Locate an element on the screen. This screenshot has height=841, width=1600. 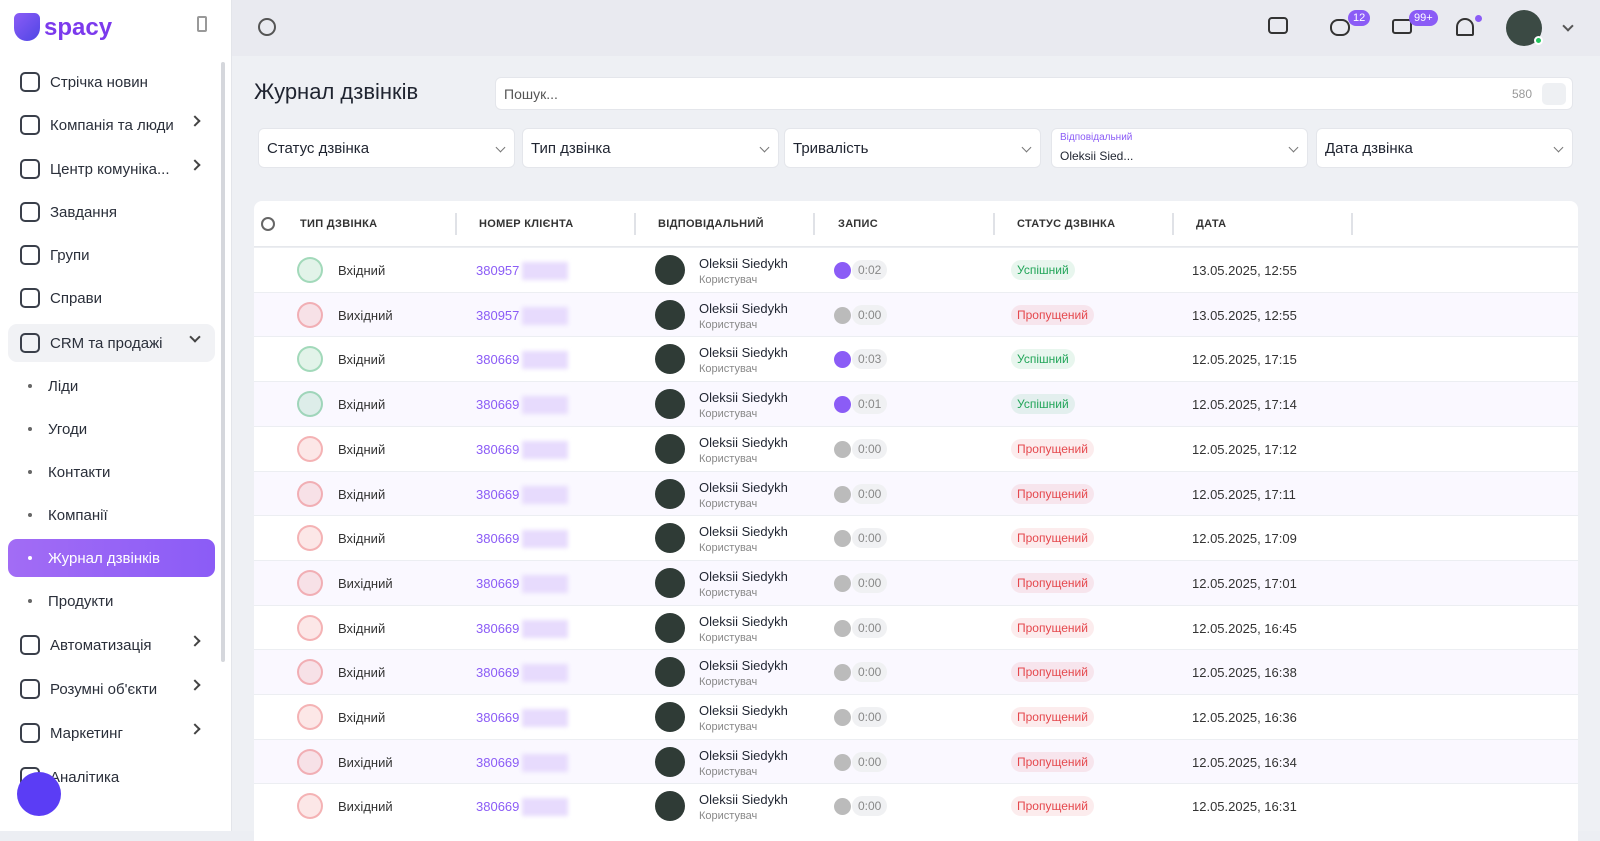
call-status: Успішний is located at coordinates (1043, 270).